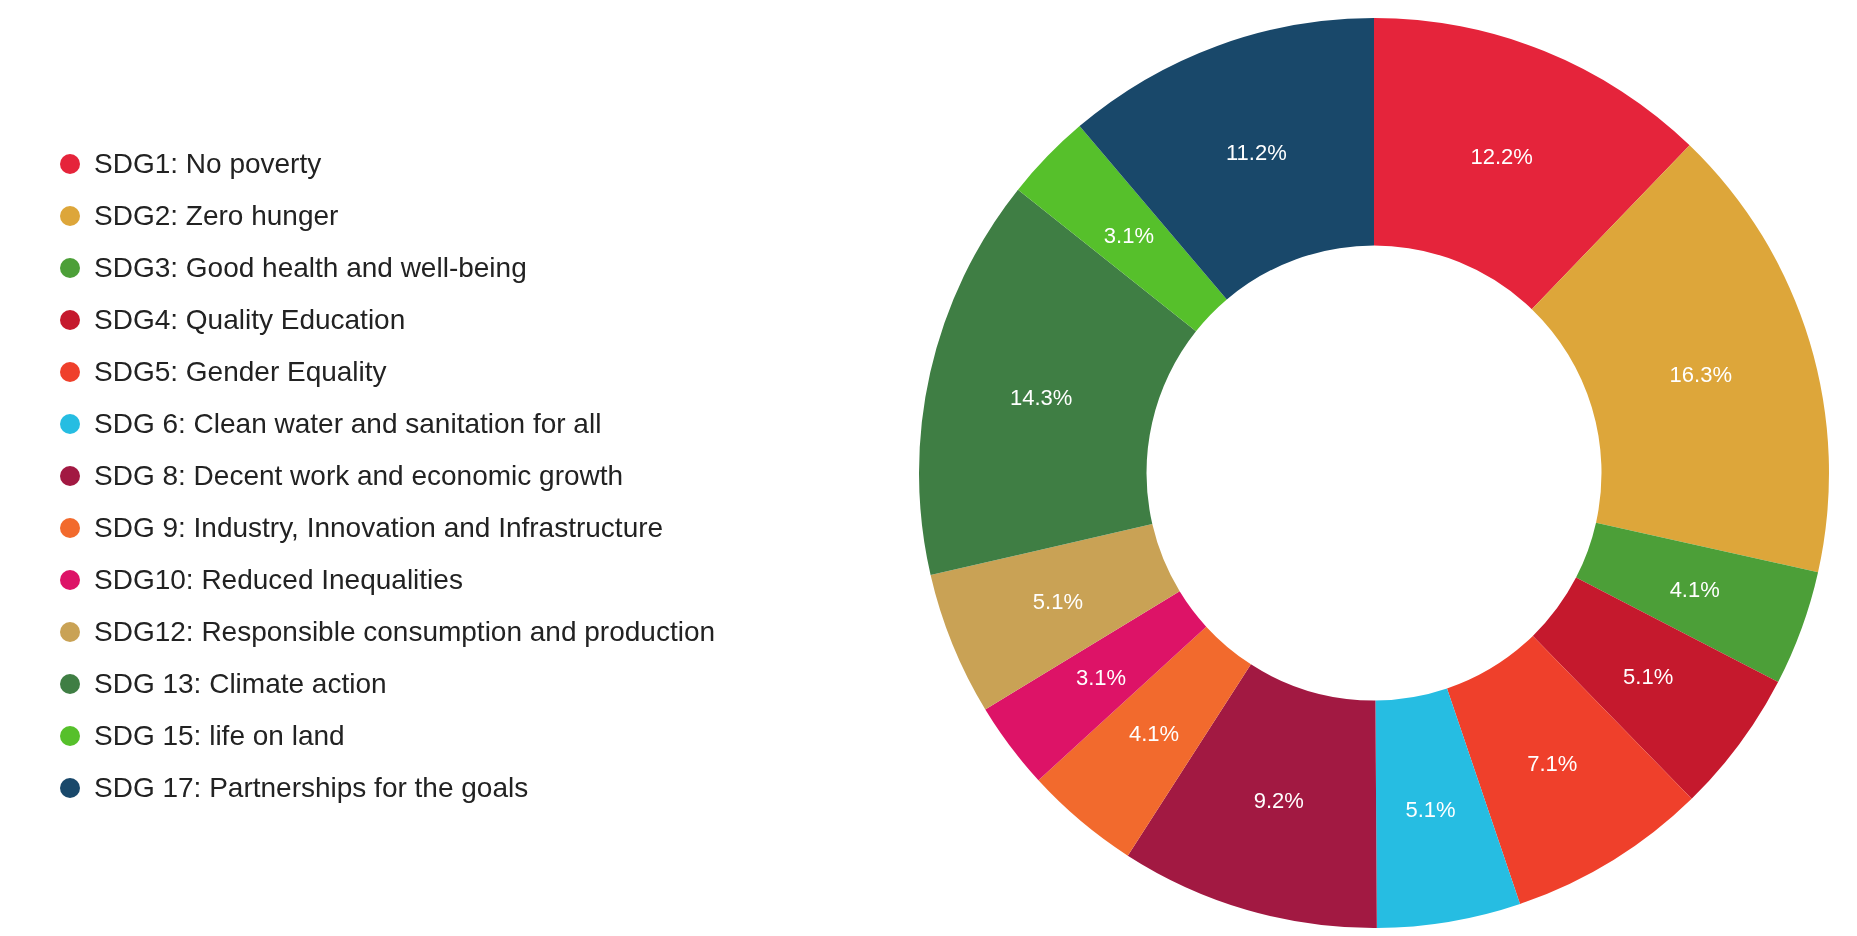 This screenshot has width=1857, height=936. I want to click on data-label: 16.3%, so click(1700, 375).